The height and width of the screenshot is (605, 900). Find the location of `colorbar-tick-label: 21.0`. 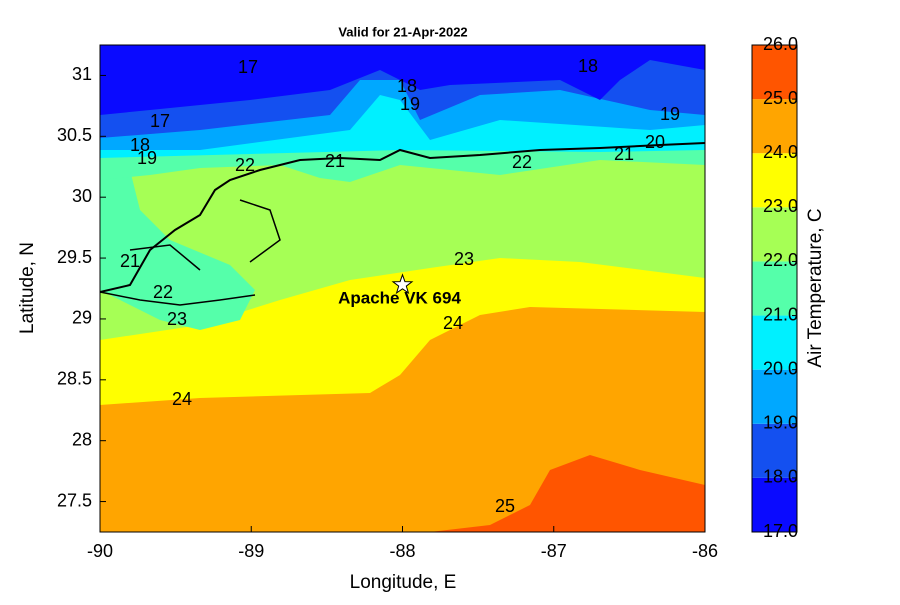

colorbar-tick-label: 21.0 is located at coordinates (780, 314).